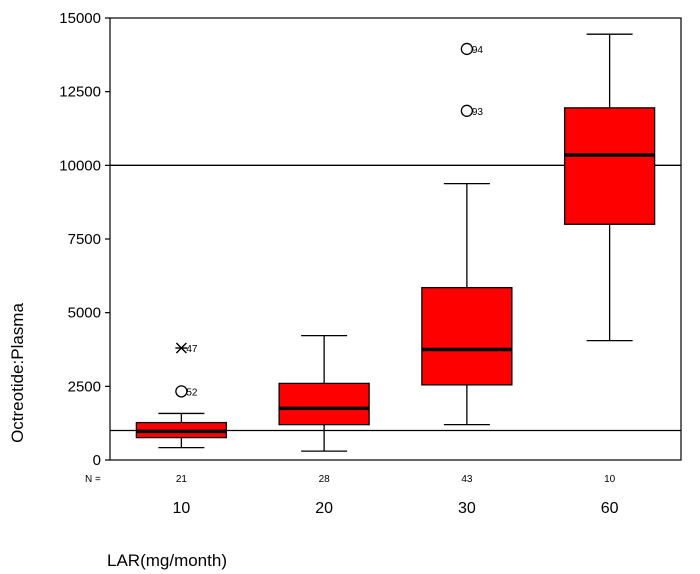 The image size is (700, 574). What do you see at coordinates (478, 50) in the screenshot?
I see `outlier-label: 94` at bounding box center [478, 50].